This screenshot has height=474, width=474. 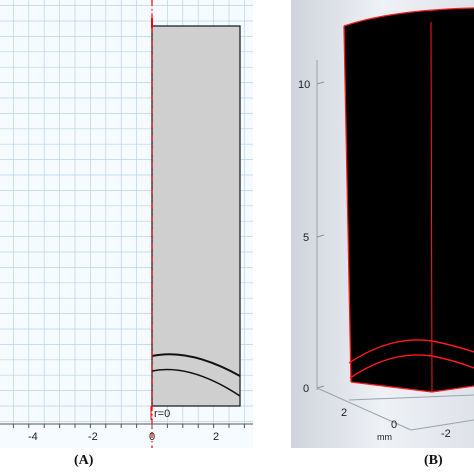 What do you see at coordinates (196, 365) in the screenshot?
I see `interface-curve-upper` at bounding box center [196, 365].